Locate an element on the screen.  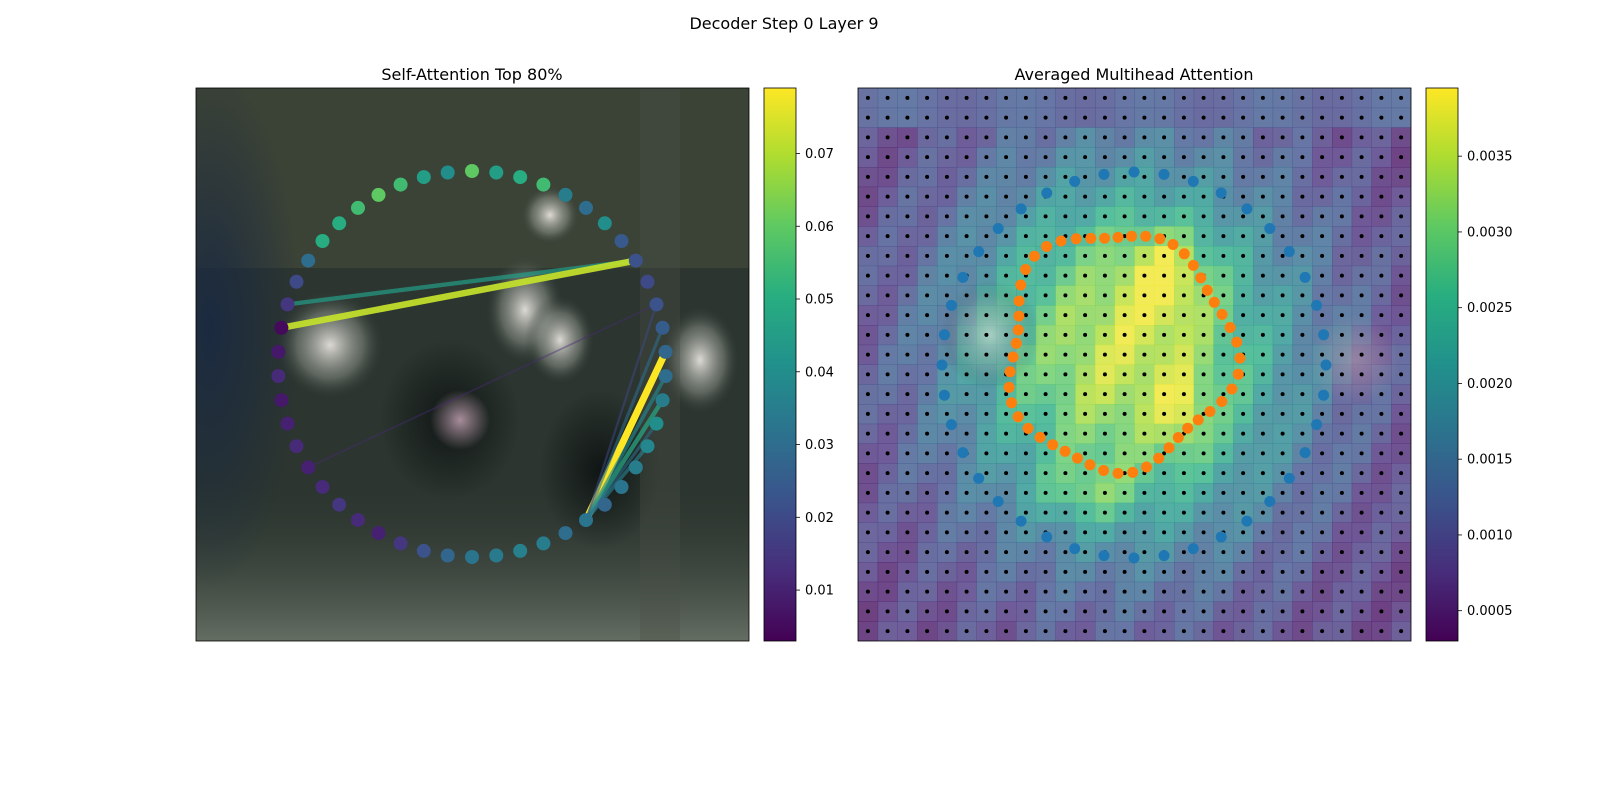
reference-points is located at coordinates (1134, 365).